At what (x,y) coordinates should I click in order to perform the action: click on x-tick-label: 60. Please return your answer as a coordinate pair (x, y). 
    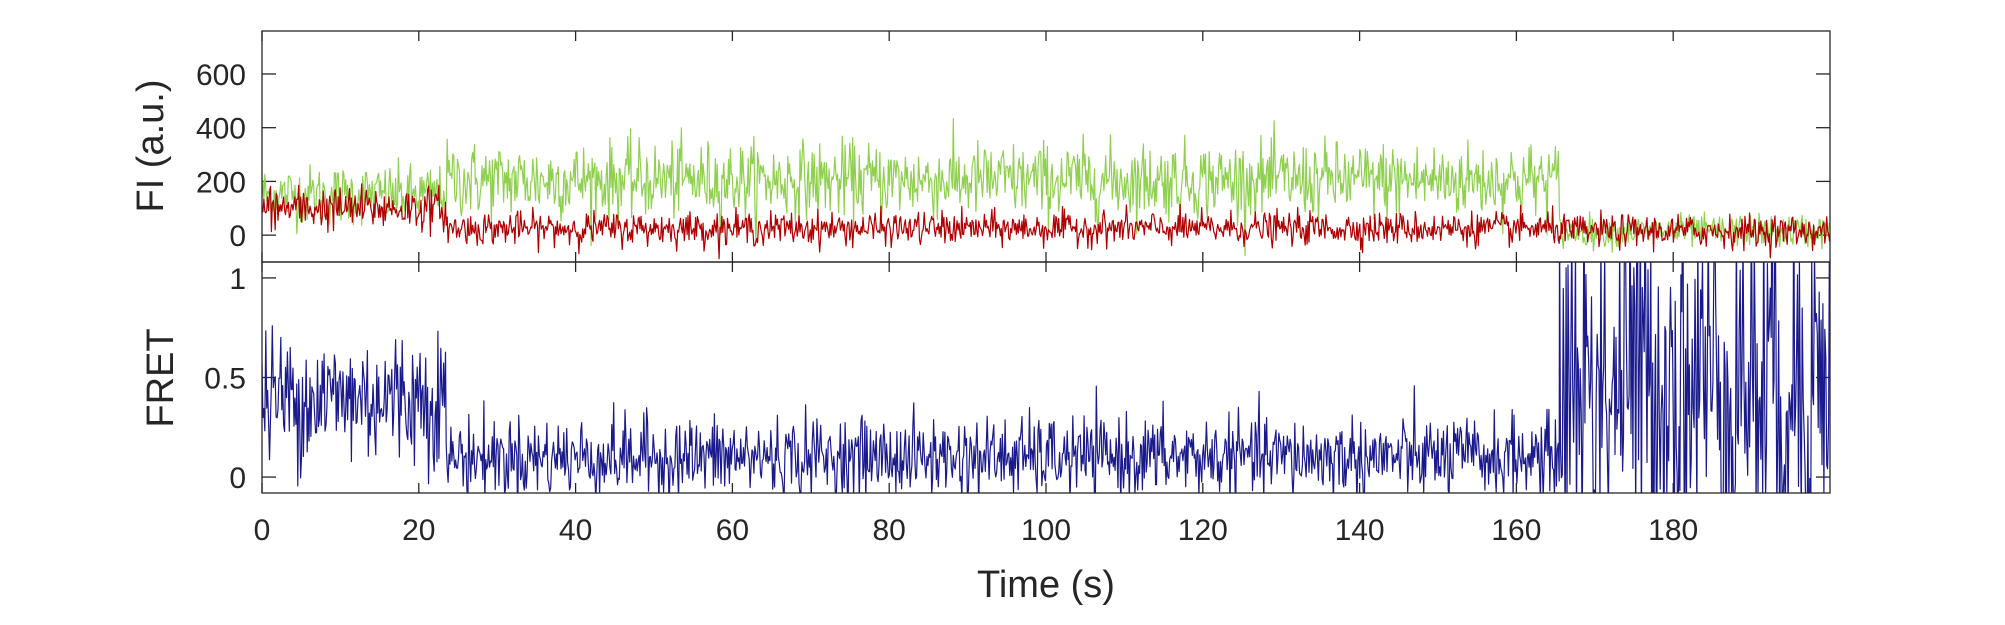
    Looking at the image, I should click on (732, 530).